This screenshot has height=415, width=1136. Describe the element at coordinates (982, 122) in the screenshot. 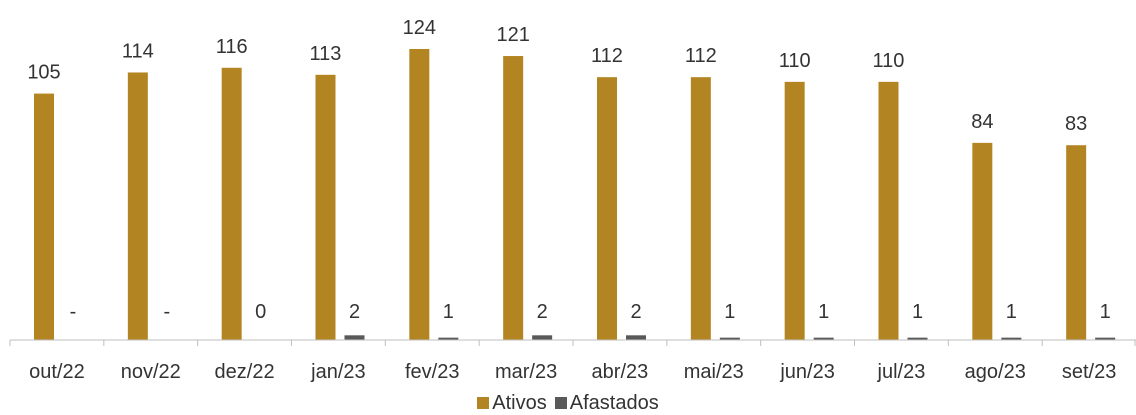

I see `data-label-ativos-ago-23: 84` at that location.